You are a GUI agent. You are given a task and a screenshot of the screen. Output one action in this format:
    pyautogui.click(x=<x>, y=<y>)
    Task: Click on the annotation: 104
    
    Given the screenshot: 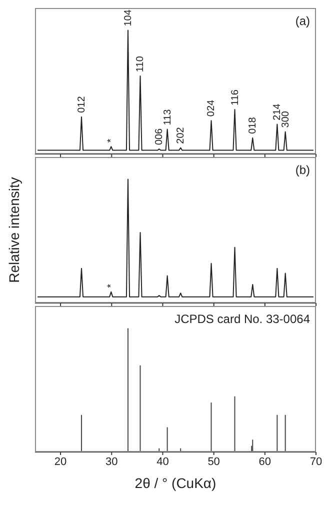 What is the action you would take?
    pyautogui.click(x=128, y=17)
    